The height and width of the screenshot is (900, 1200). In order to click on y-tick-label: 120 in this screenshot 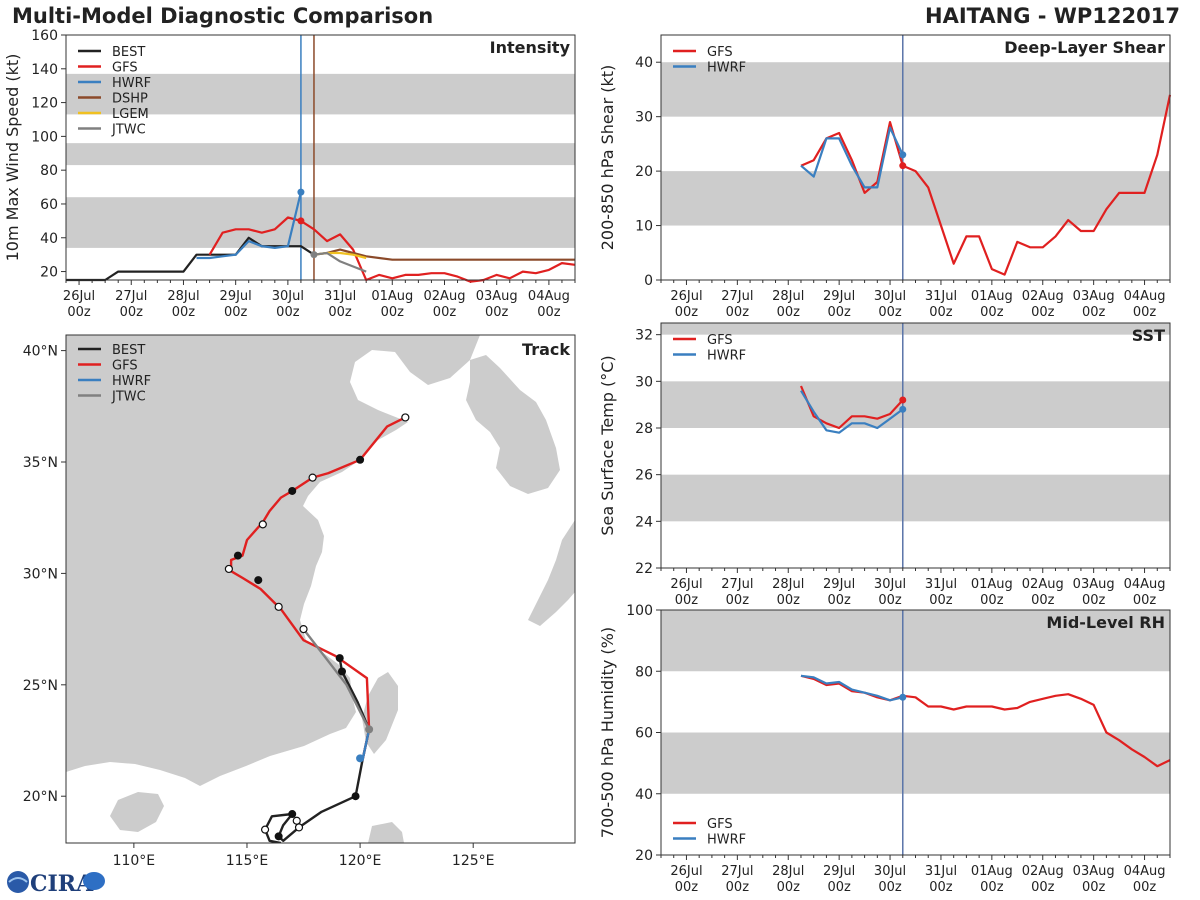, I will do `click(44, 104)`.